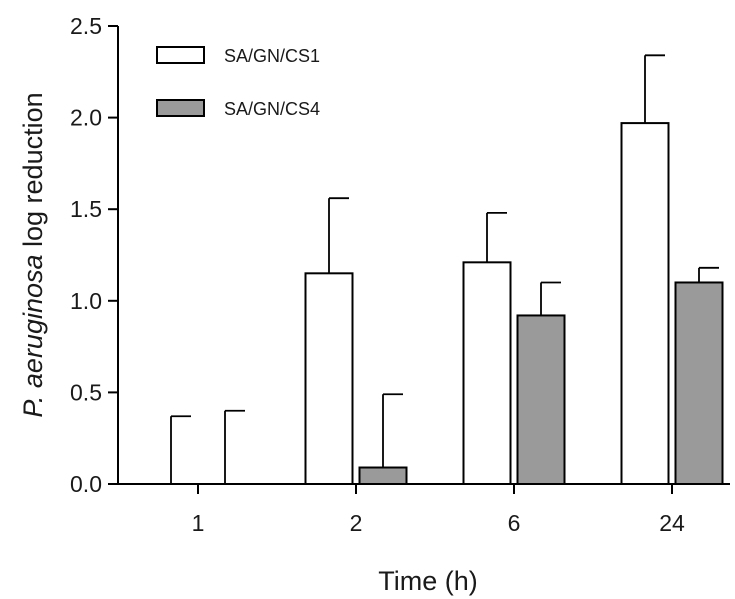 The image size is (735, 599). I want to click on x-axis: 1 2 6 24, so click(424, 509).